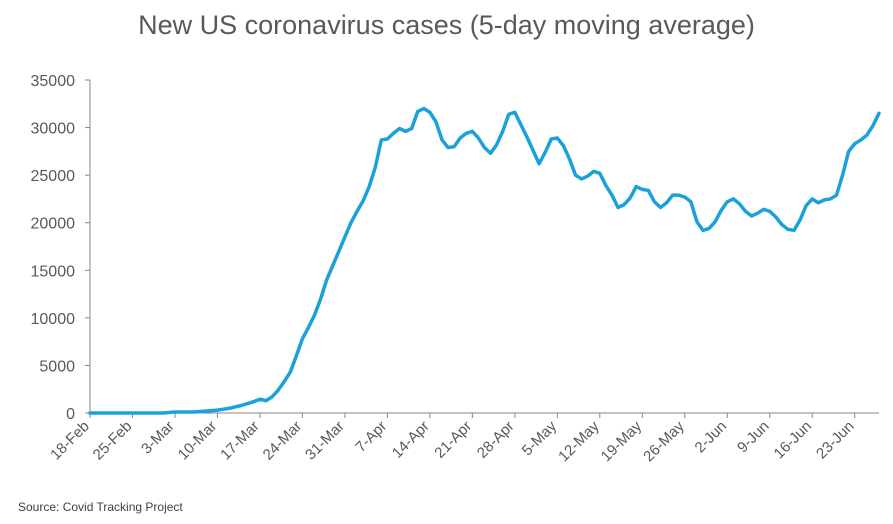 The width and height of the screenshot is (893, 524). What do you see at coordinates (113, 441) in the screenshot?
I see `x-tick-label: 25-Feb` at bounding box center [113, 441].